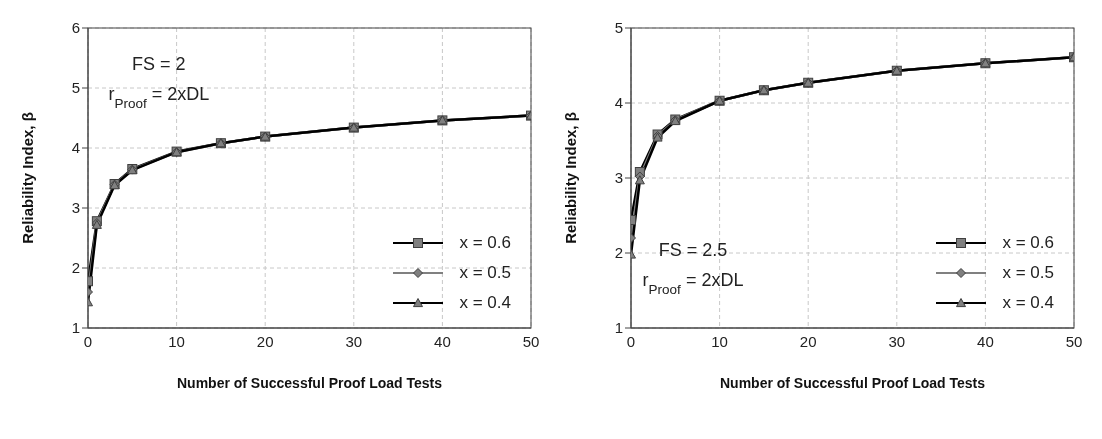  What do you see at coordinates (75, 28) in the screenshot?
I see `y-tick-label: 6` at bounding box center [75, 28].